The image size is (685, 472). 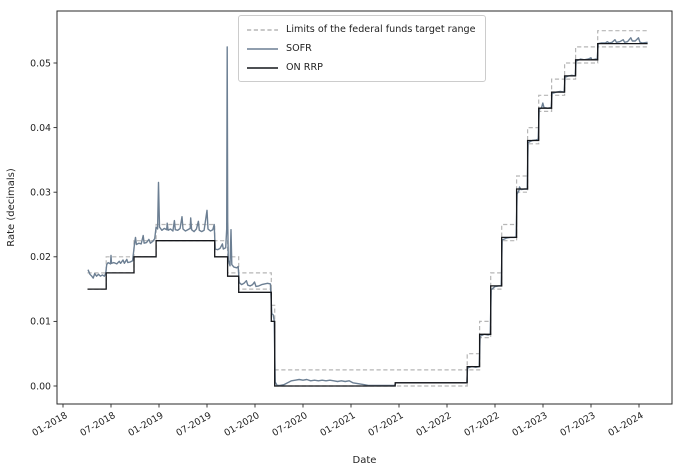 What do you see at coordinates (49, 424) in the screenshot?
I see `x-tick-label: 01-2018` at bounding box center [49, 424].